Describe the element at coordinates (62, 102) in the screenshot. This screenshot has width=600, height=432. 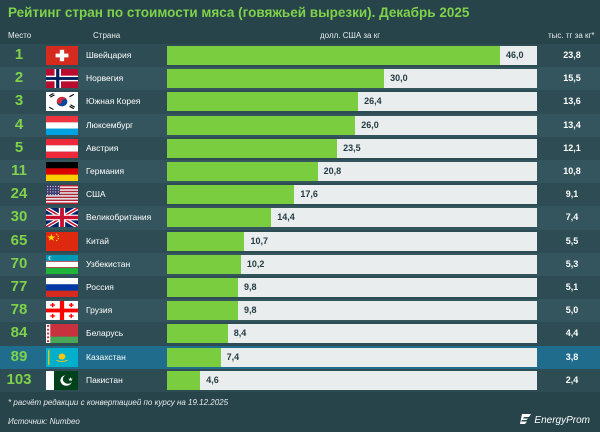
I see `south-korea-flag-icon` at that location.